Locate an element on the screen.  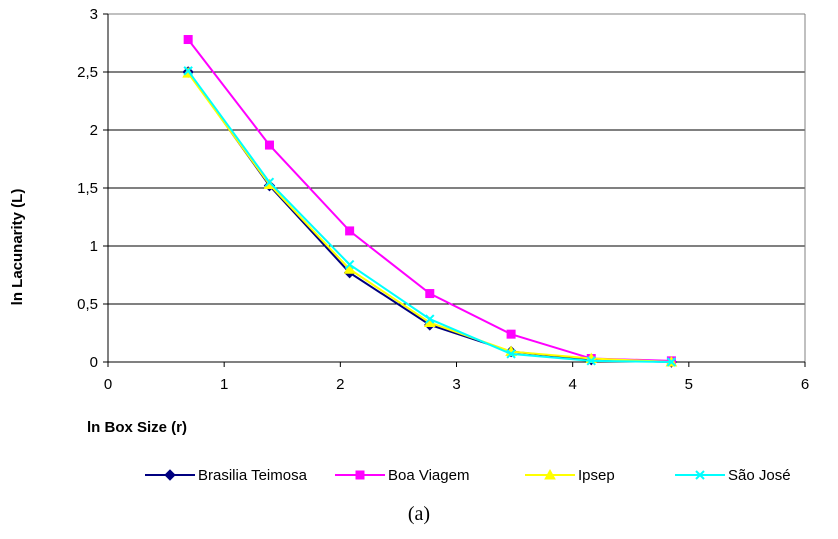
y-tick-label: 2 is located at coordinates (94, 130).